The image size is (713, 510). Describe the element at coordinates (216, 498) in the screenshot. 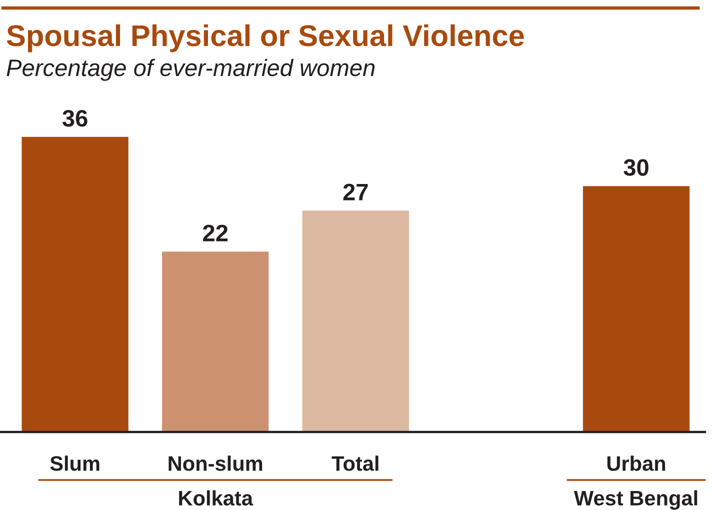

I see `text: Kolkata` at that location.